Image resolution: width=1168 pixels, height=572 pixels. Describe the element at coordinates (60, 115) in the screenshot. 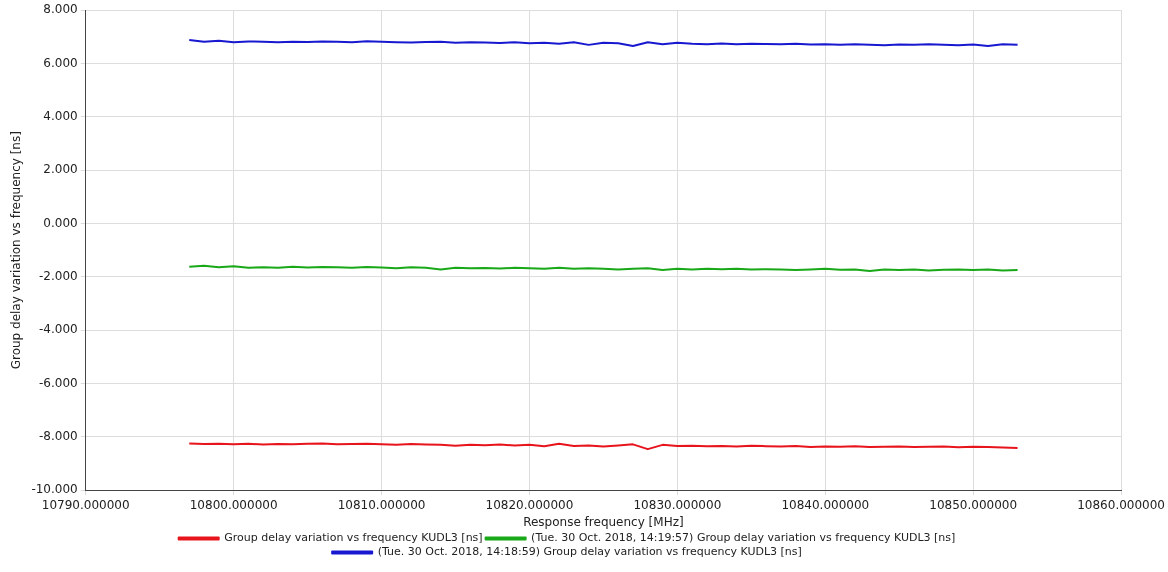

I see `y-tick-label: 4.000` at that location.